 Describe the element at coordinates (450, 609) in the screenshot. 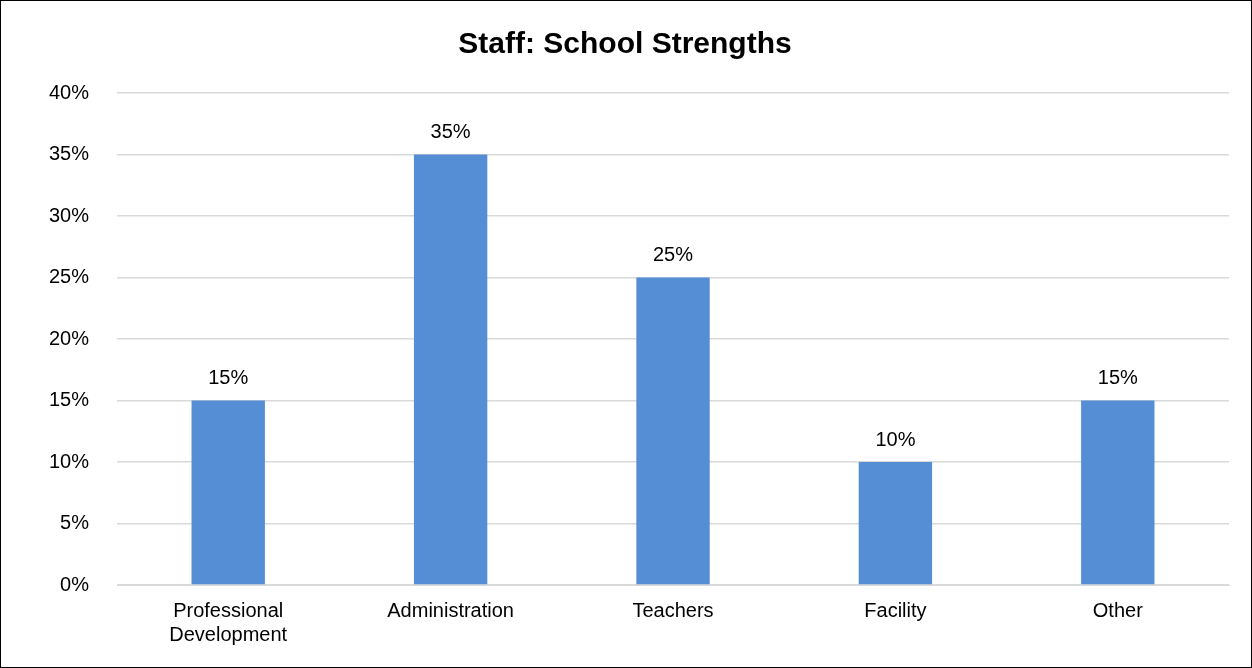

I see `x-tick-label: Administration` at that location.